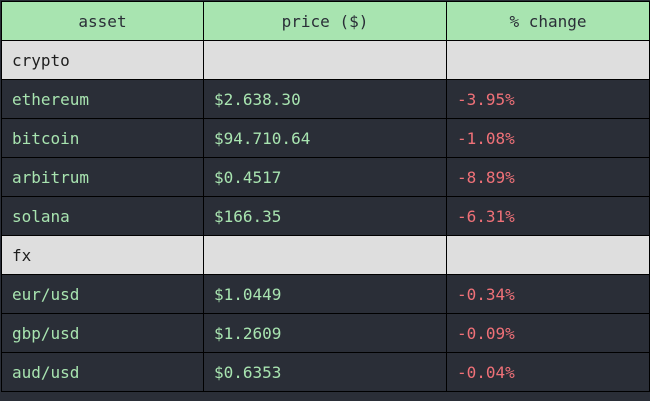 This screenshot has width=650, height=401. Describe the element at coordinates (548, 21) in the screenshot. I see `column-header-change: % change` at that location.